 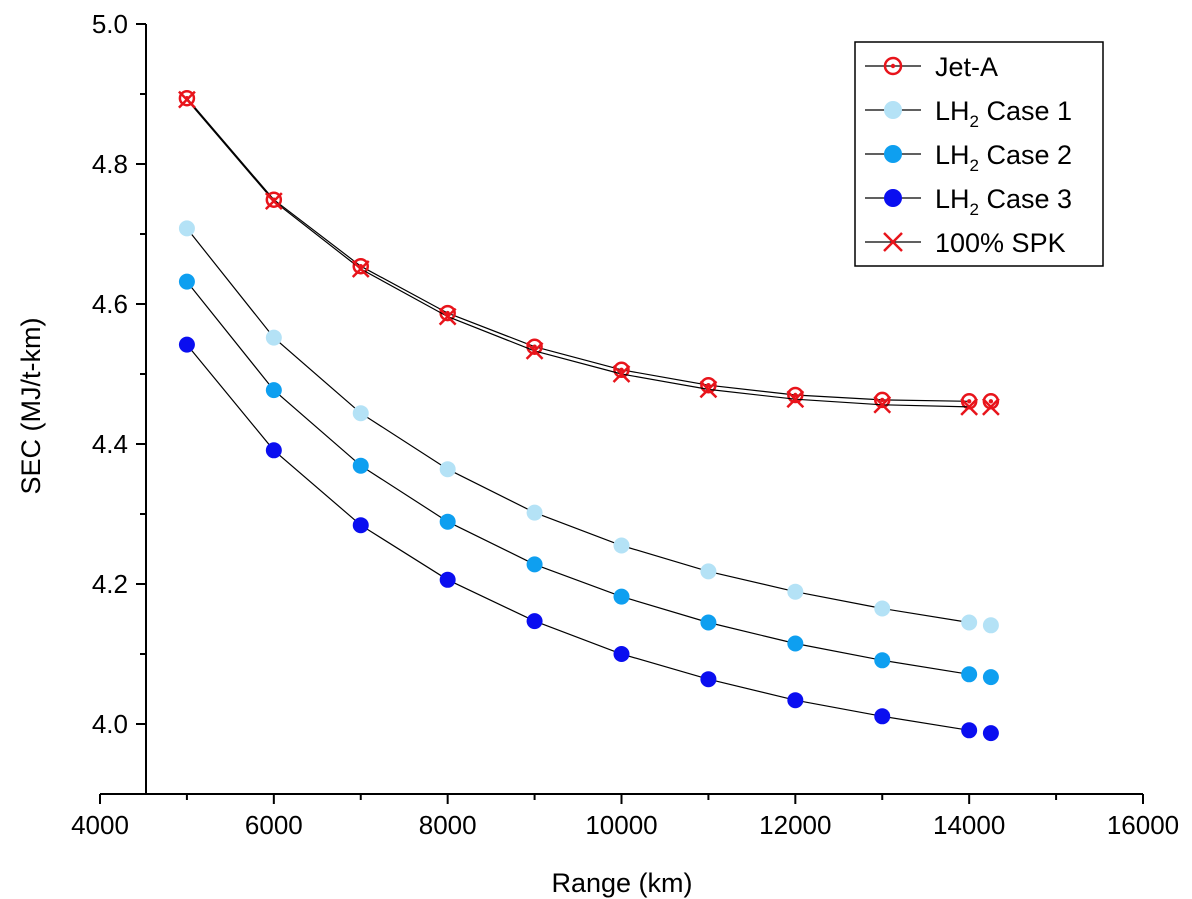 I want to click on y-tick-label: 4.4, so click(x=110, y=444).